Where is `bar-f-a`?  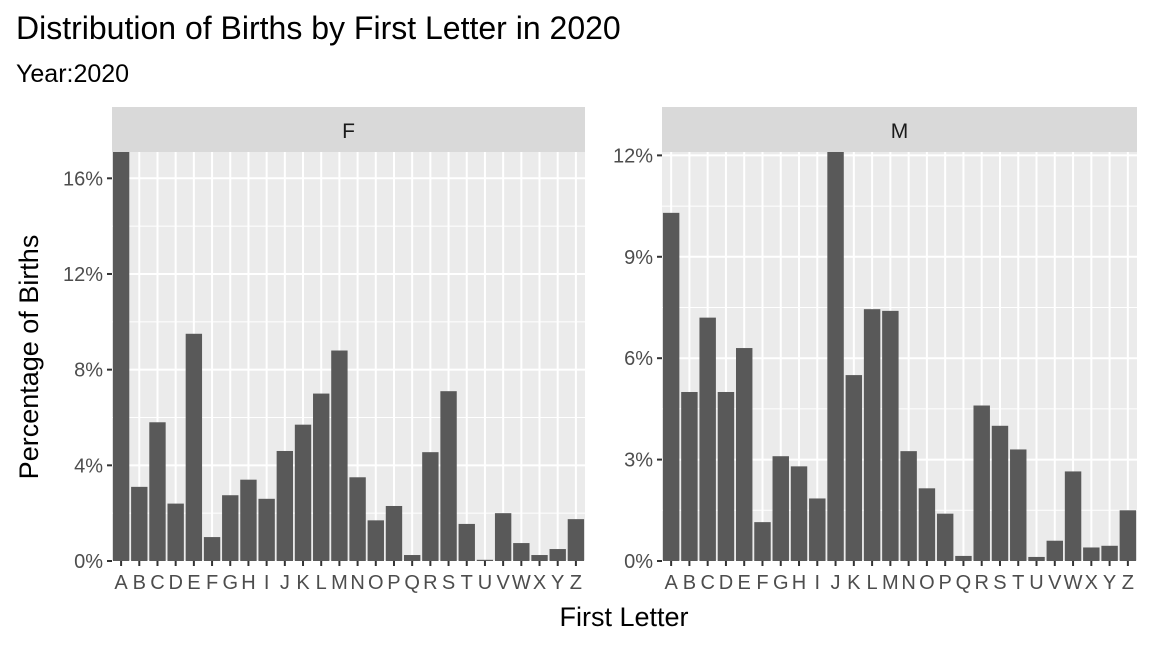 bar-f-a is located at coordinates (121, 356).